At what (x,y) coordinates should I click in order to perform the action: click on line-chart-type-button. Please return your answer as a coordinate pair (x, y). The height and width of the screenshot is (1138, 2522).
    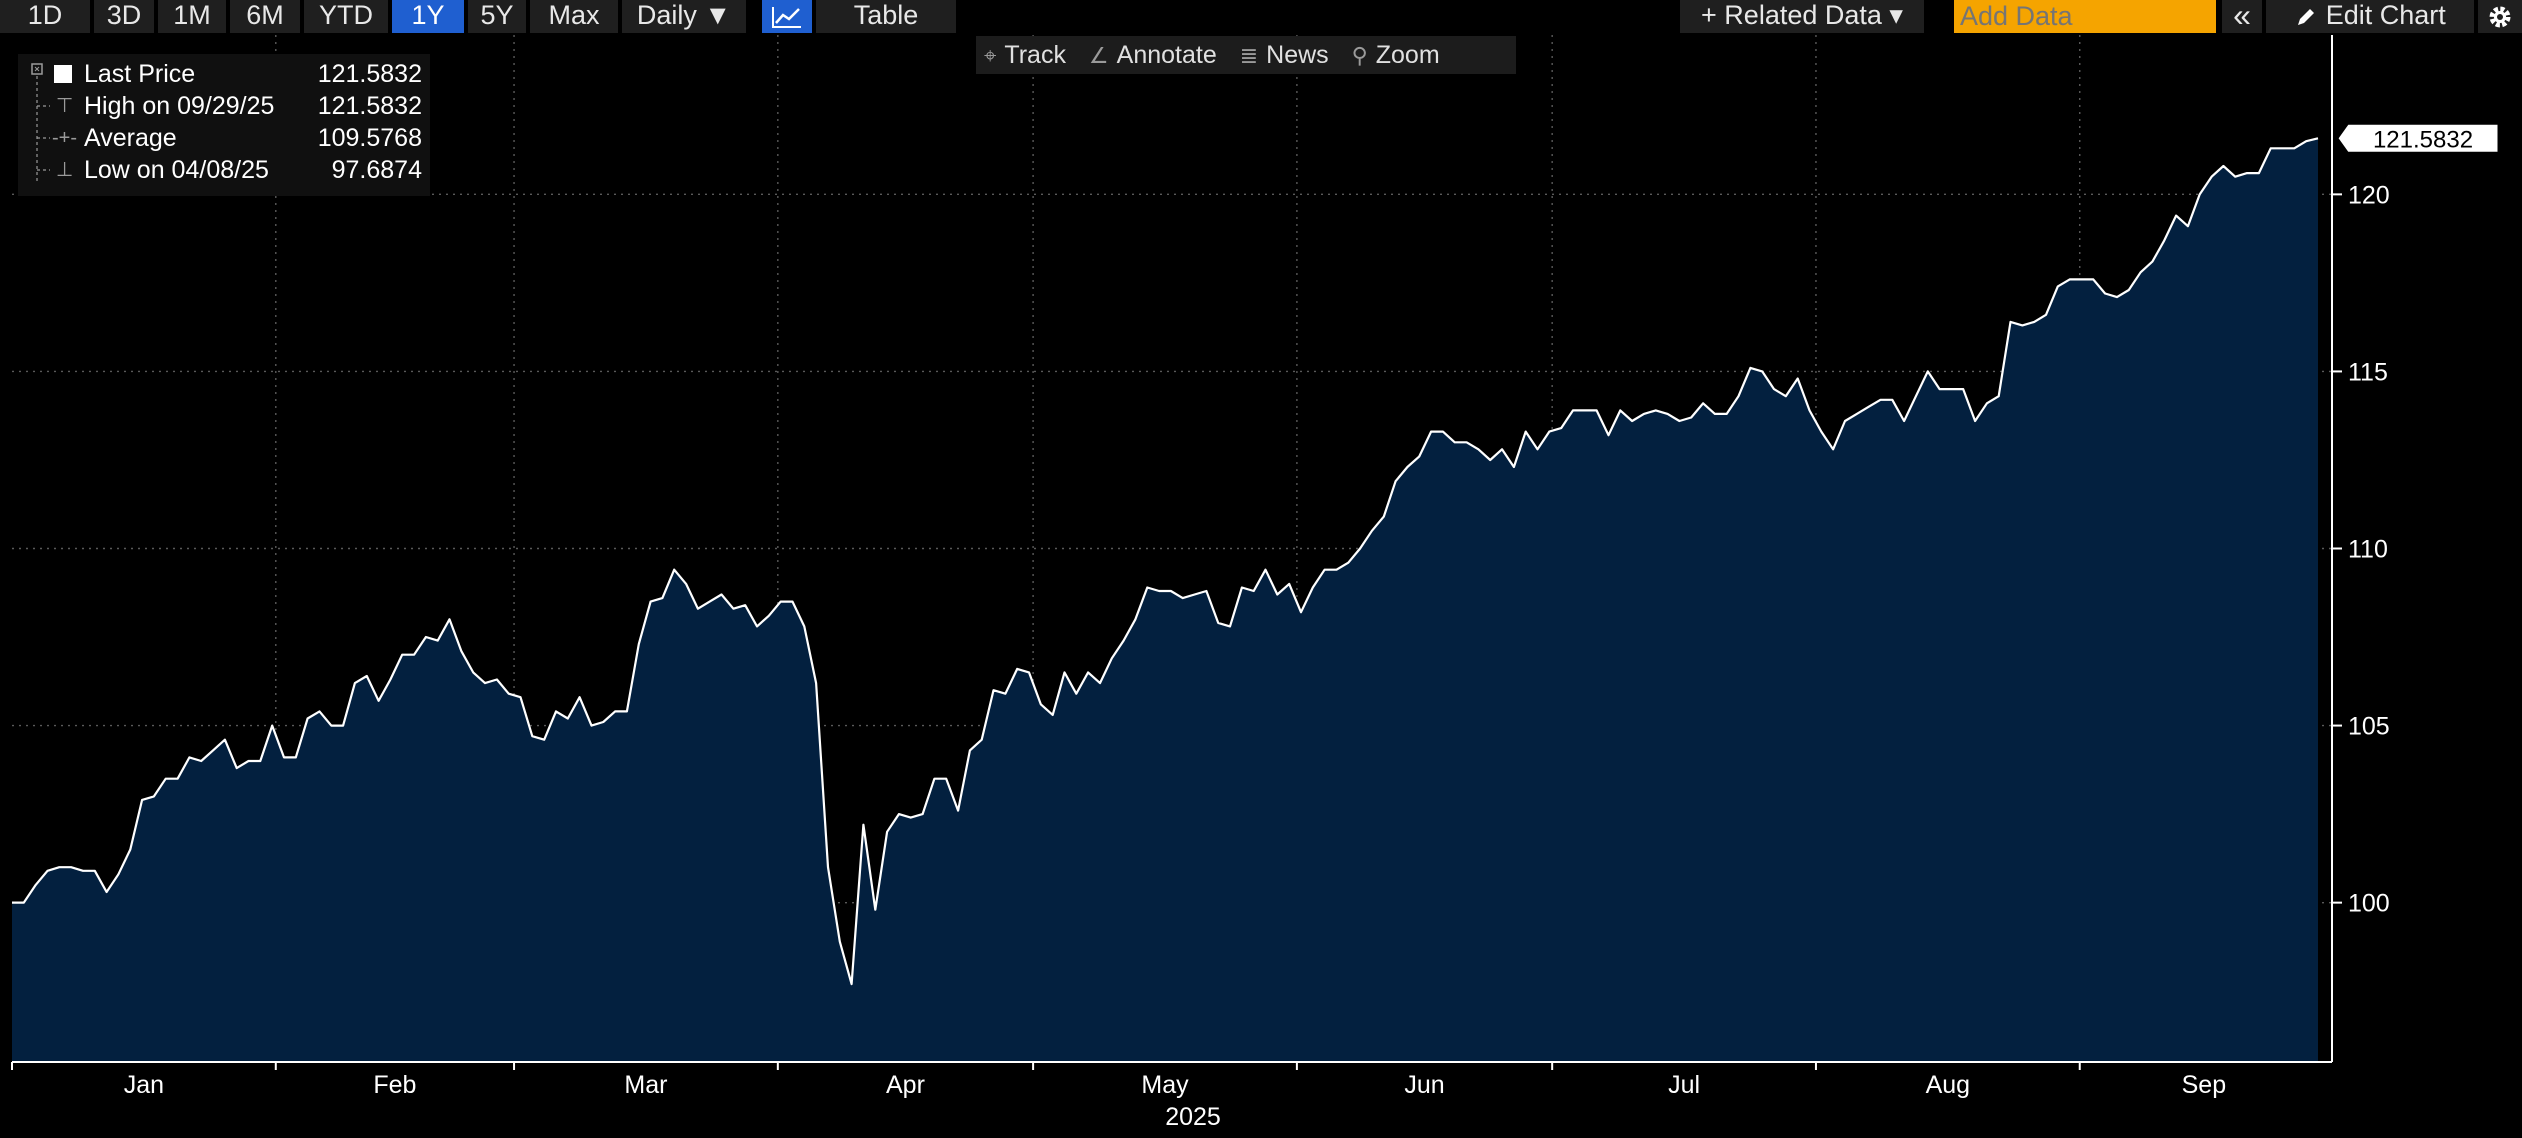
    Looking at the image, I should click on (787, 16).